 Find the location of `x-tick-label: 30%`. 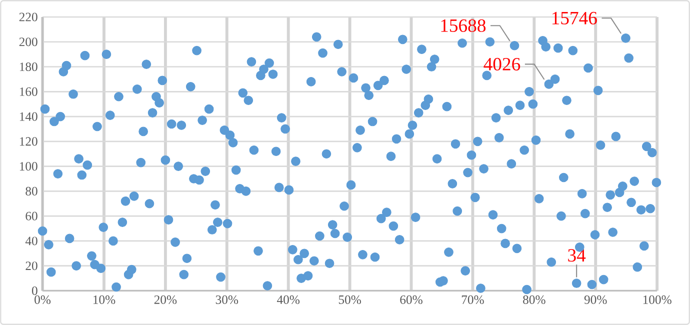

x-tick-label: 30% is located at coordinates (227, 299).